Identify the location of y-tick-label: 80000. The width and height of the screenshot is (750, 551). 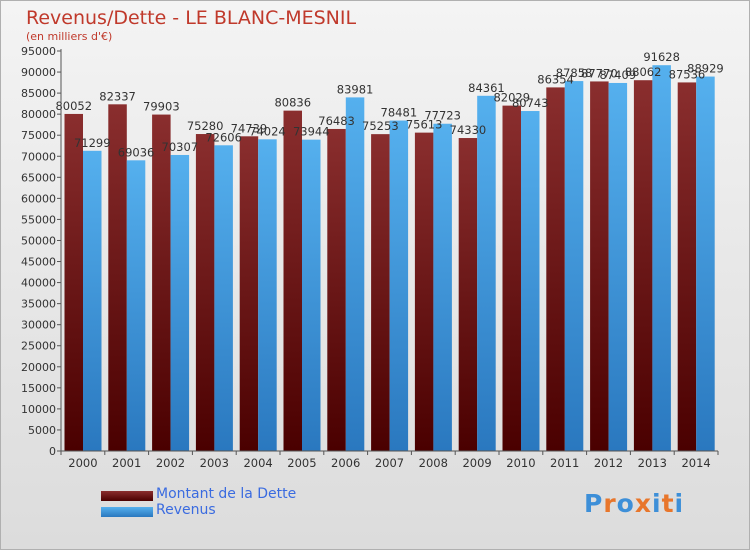
(38, 114).